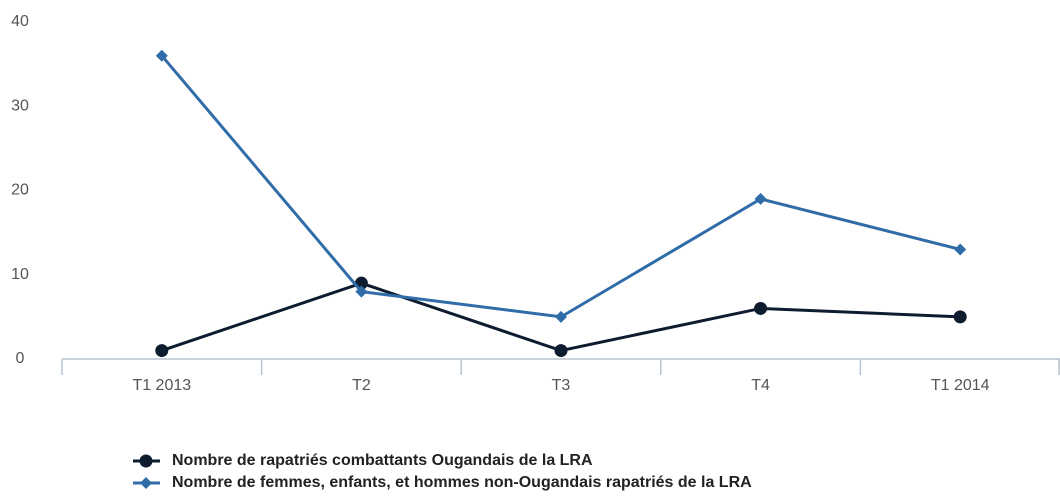 Image resolution: width=1060 pixels, height=500 pixels. I want to click on y-tick-label: 30, so click(20, 105).